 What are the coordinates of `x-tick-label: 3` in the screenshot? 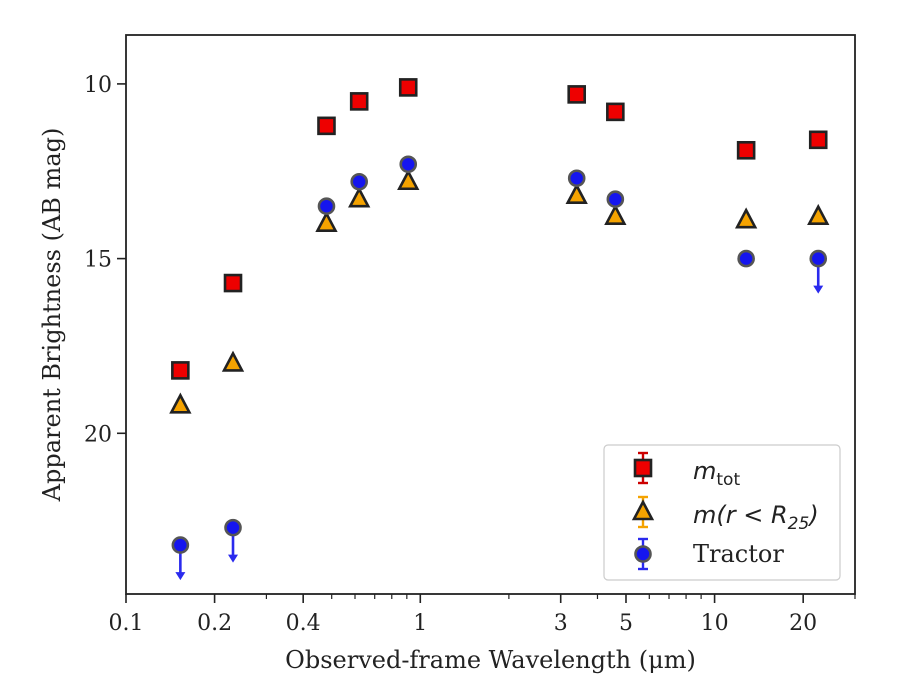 It's located at (561, 623).